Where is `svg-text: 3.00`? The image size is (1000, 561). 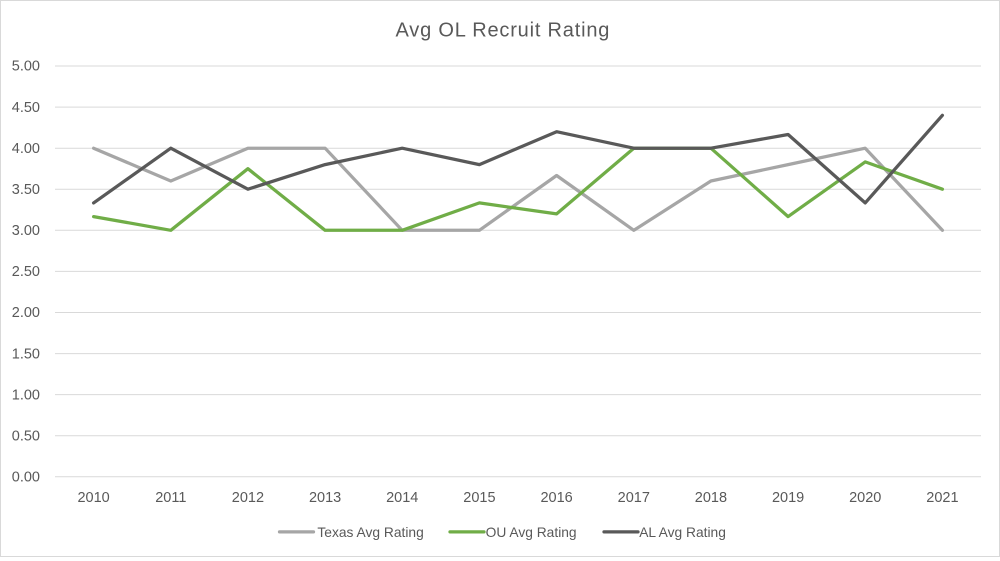
svg-text: 3.00 is located at coordinates (26, 231).